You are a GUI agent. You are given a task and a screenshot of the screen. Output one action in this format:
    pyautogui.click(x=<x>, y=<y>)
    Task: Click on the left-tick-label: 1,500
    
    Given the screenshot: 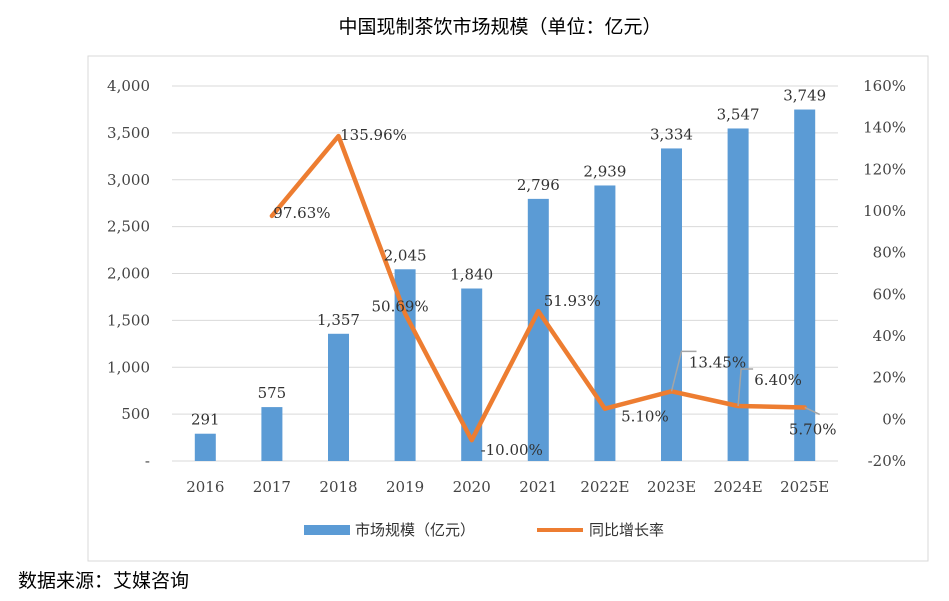 What is the action you would take?
    pyautogui.click(x=128, y=320)
    